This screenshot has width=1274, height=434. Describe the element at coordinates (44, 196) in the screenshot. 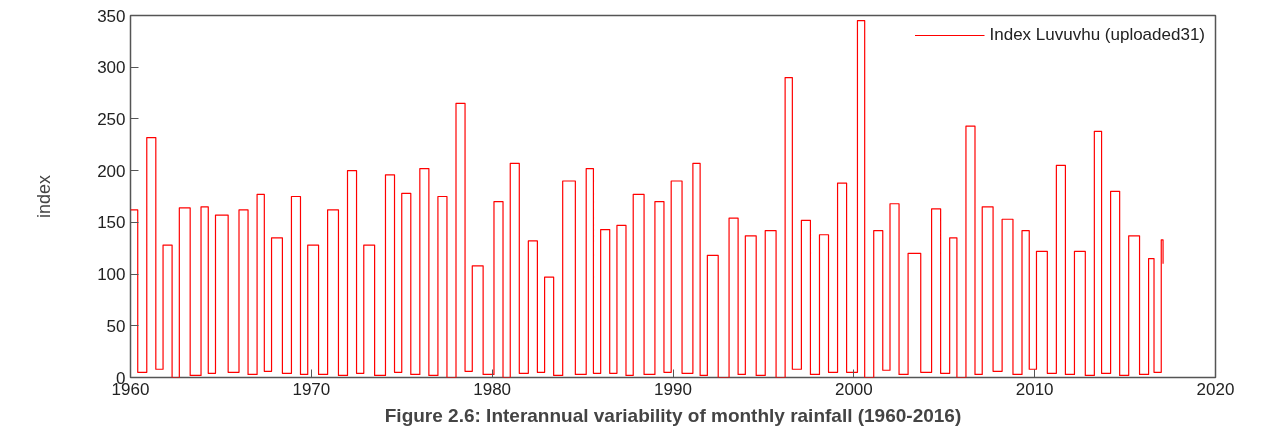

I see `y-axis-title: index` at that location.